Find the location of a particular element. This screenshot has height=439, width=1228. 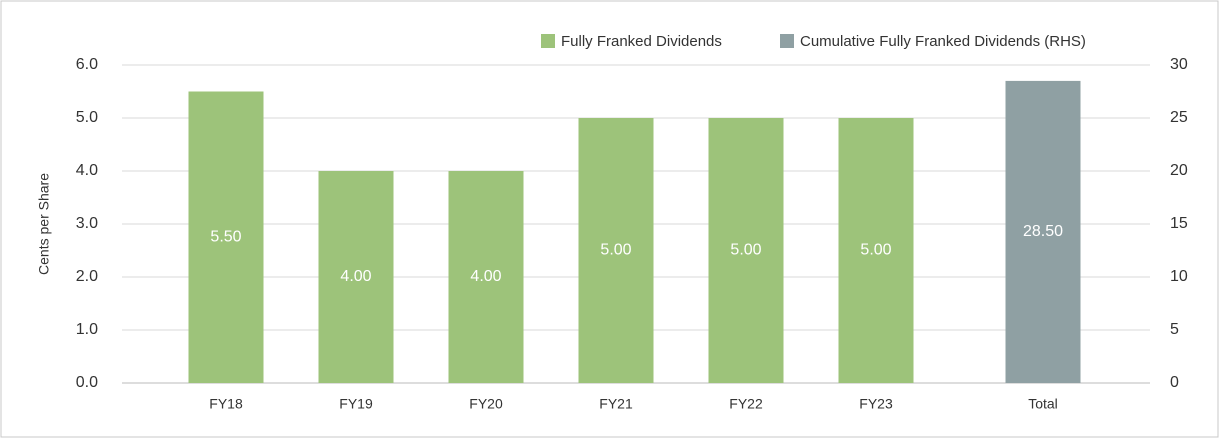

y-tick-label: 5.0 is located at coordinates (87, 117).